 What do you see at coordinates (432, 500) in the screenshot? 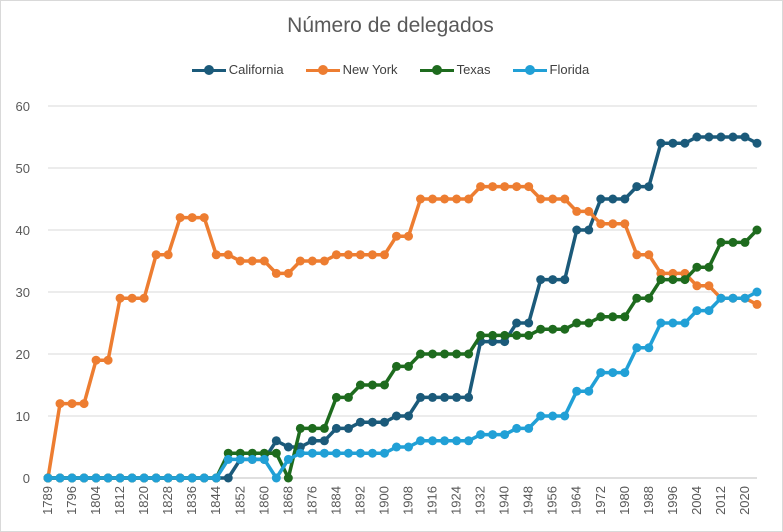
I see `x-tick-label: 1916` at bounding box center [432, 500].